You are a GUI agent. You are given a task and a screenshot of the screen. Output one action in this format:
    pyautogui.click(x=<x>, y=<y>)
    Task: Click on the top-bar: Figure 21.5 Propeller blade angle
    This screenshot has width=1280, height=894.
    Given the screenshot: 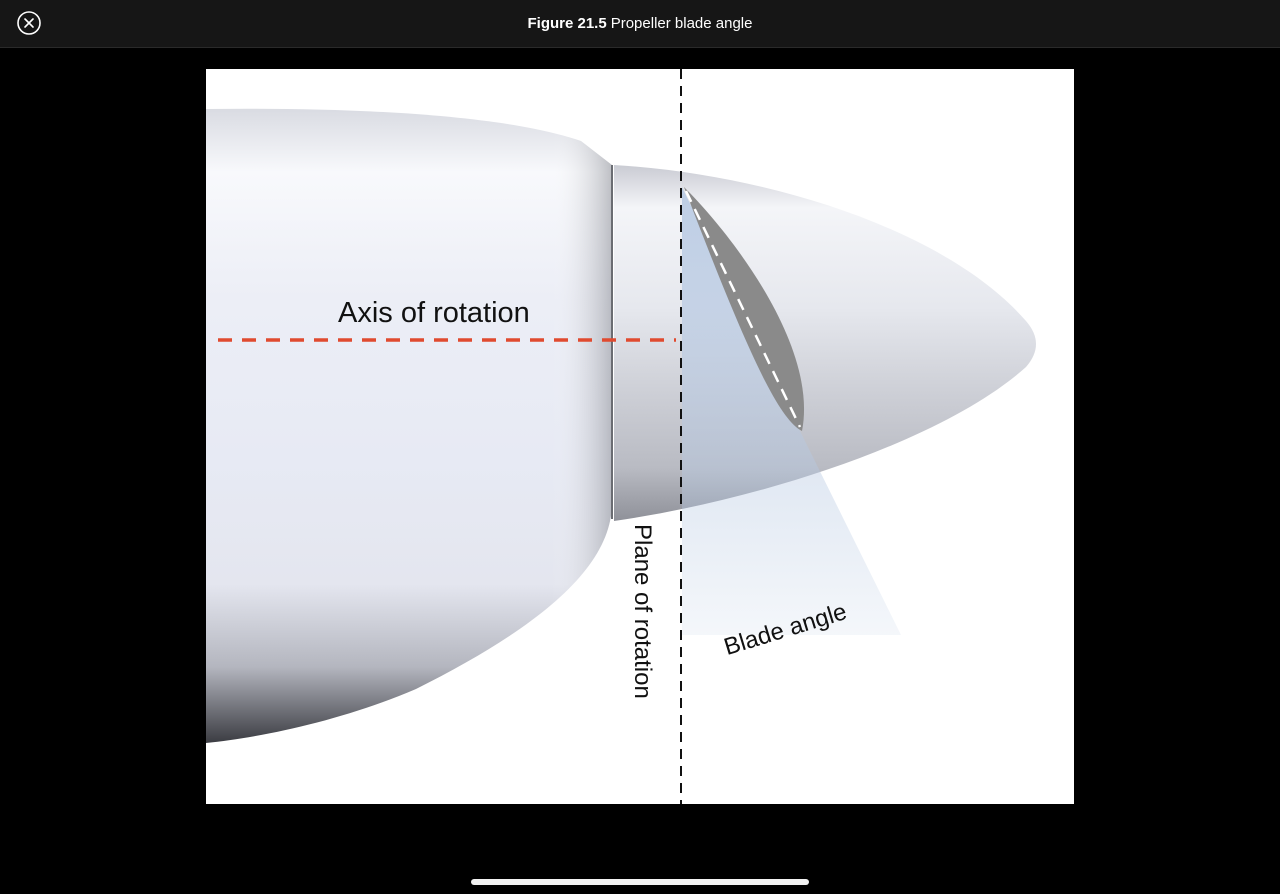 What is the action you would take?
    pyautogui.click(x=640, y=24)
    